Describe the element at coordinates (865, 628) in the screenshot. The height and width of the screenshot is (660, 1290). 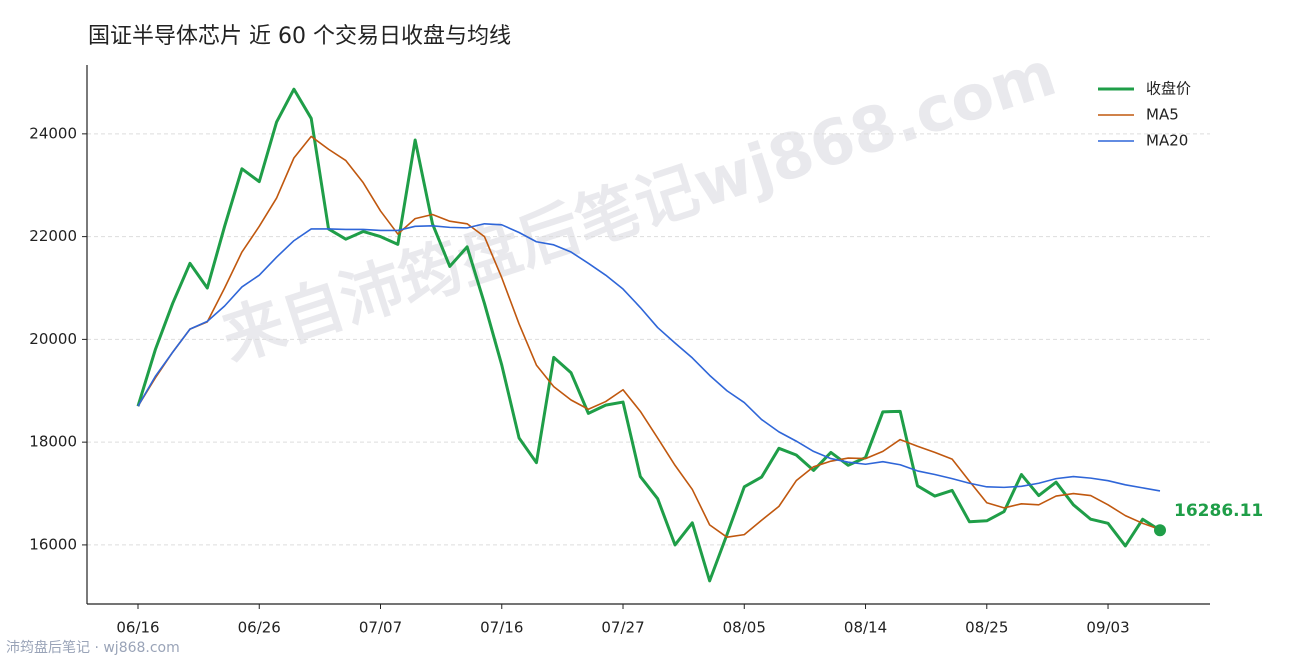
I see `x-tick-label: 08/14` at that location.